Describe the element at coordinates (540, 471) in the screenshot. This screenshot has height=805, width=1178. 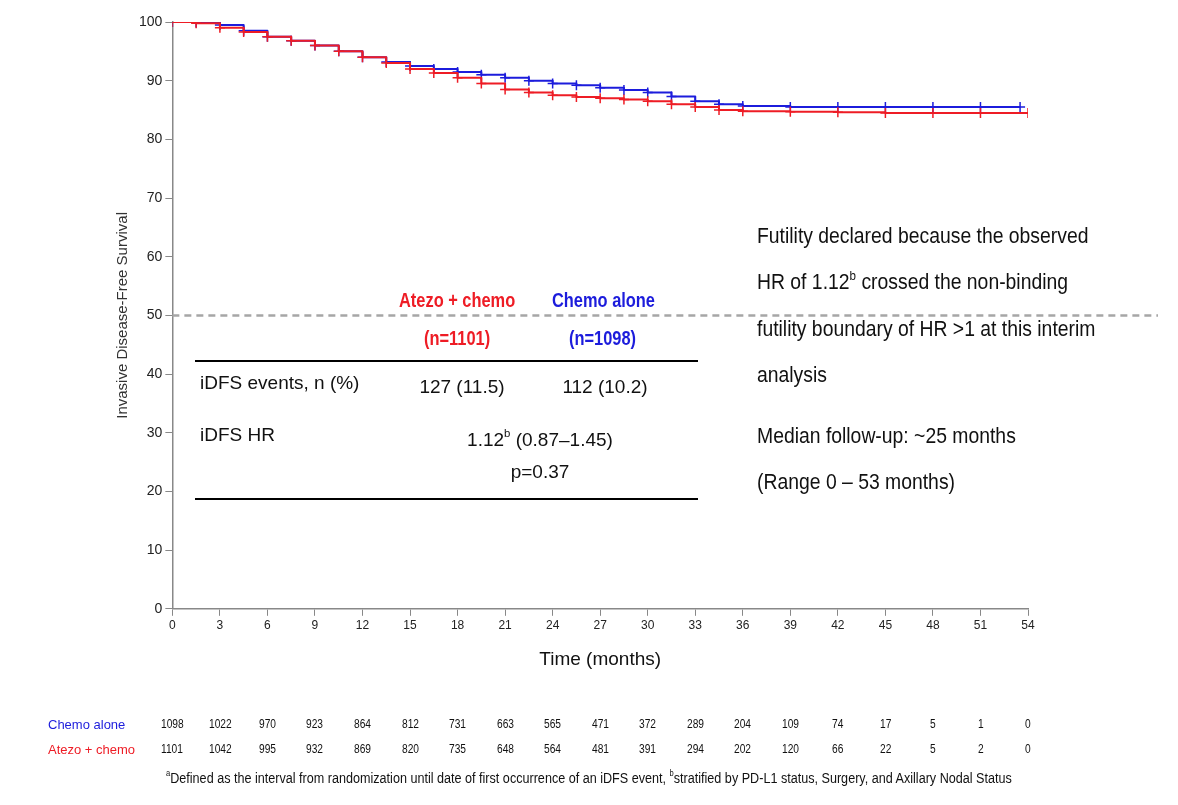
I see `annotation: p=0.37` at that location.